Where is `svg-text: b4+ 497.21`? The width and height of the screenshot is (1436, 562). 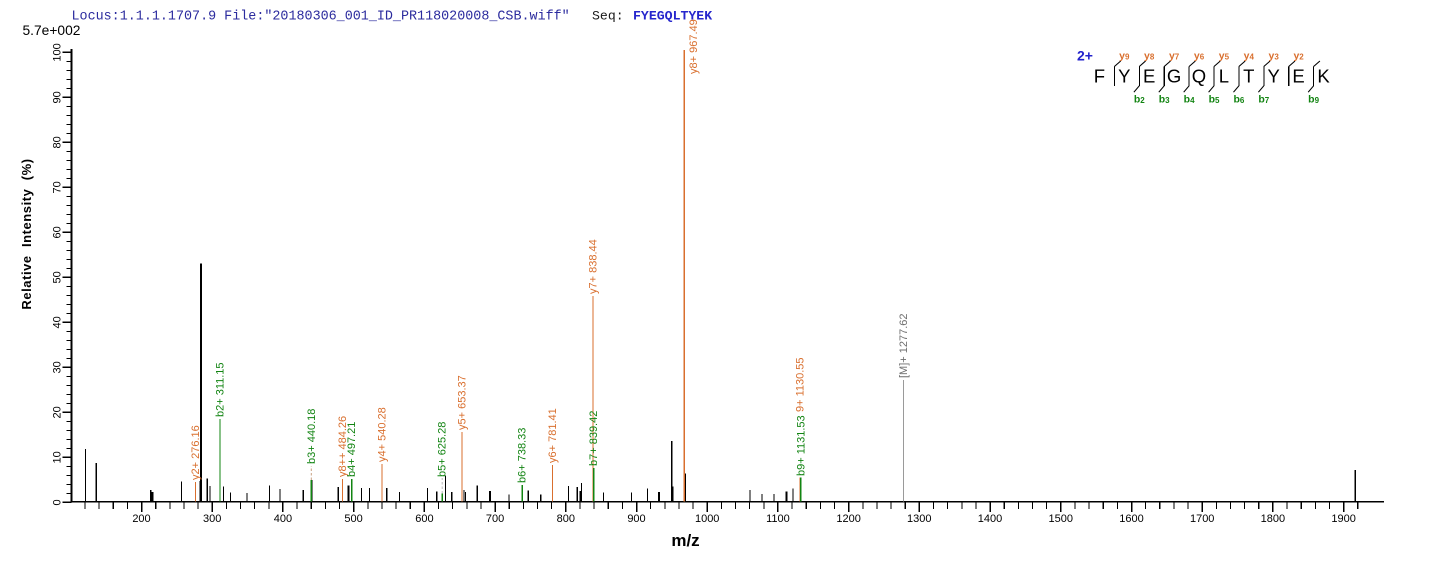
svg-text: b4+ 497.21 is located at coordinates (352, 449).